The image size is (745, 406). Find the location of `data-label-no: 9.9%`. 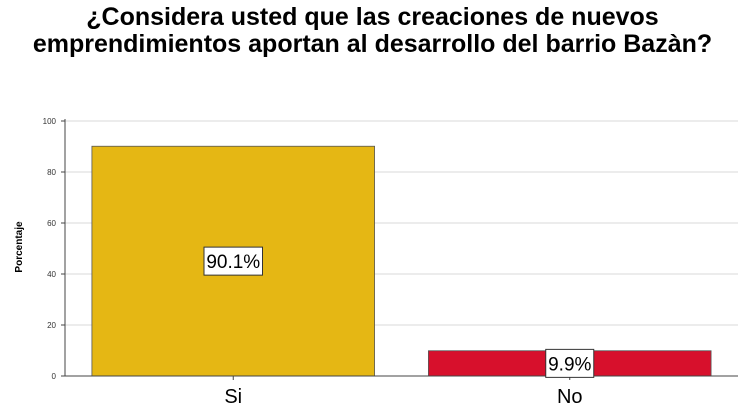

data-label-no: 9.9% is located at coordinates (569, 364).